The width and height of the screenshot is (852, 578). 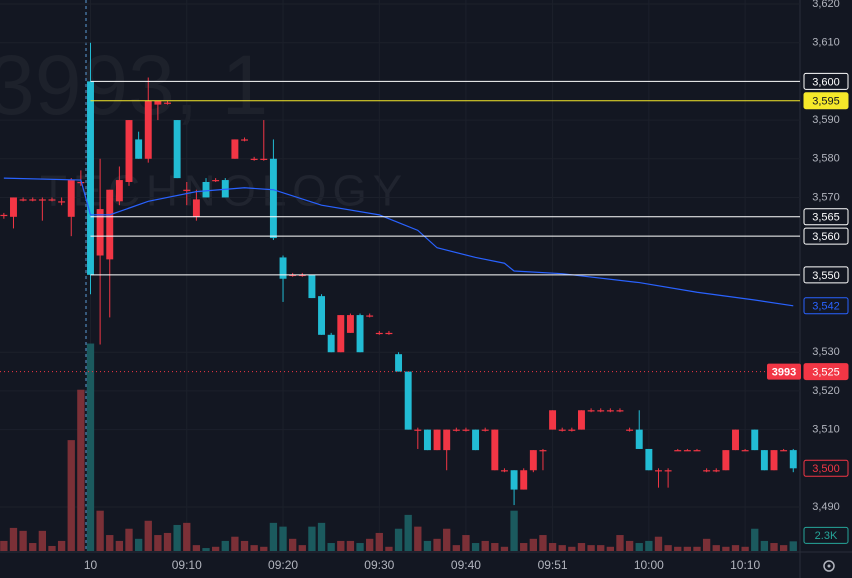 I want to click on last-price-label: 3,500, so click(x=826, y=469).